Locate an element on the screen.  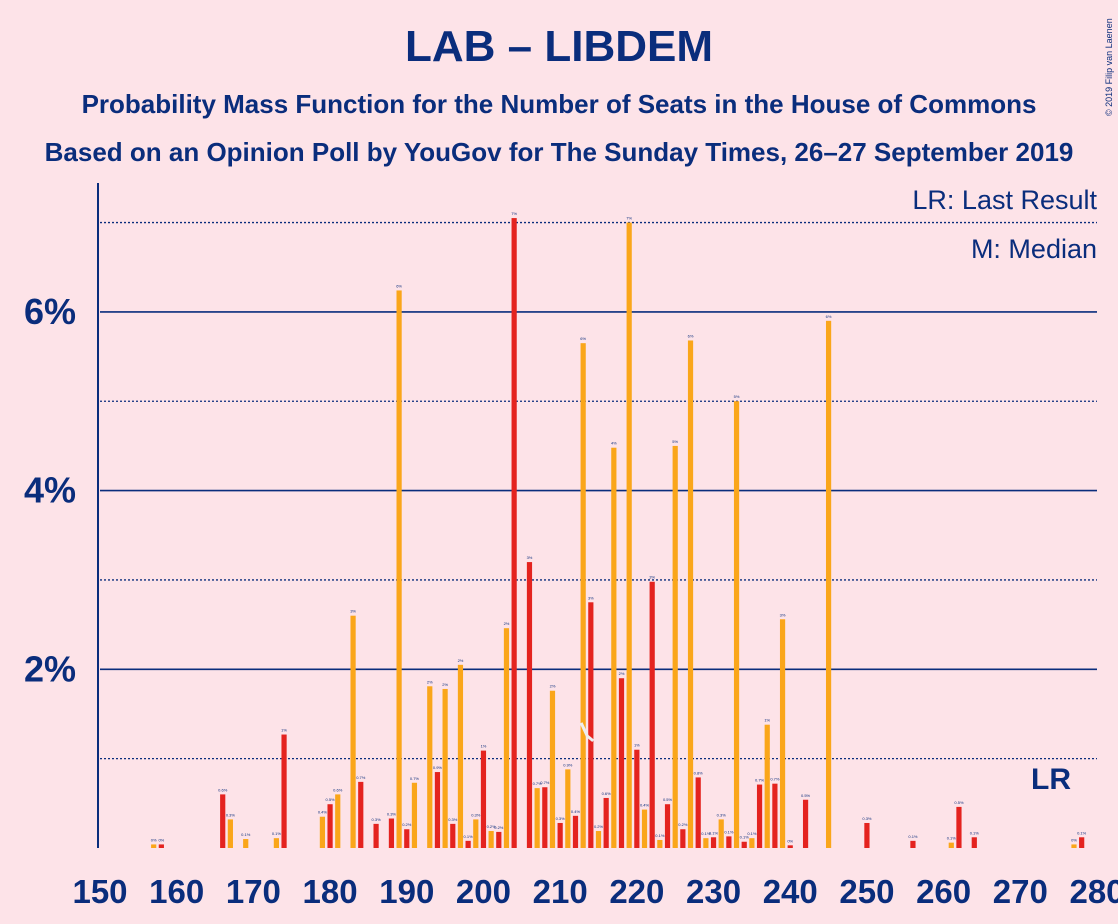
legend-last-result: LR: Last Result is located at coordinates (1004, 200).